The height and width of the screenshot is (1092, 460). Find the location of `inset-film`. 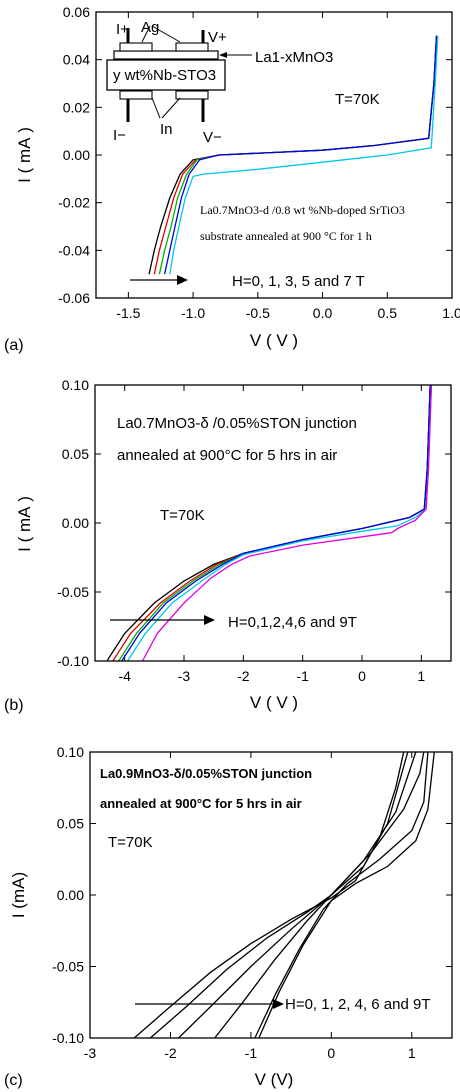

inset-film is located at coordinates (166, 55).